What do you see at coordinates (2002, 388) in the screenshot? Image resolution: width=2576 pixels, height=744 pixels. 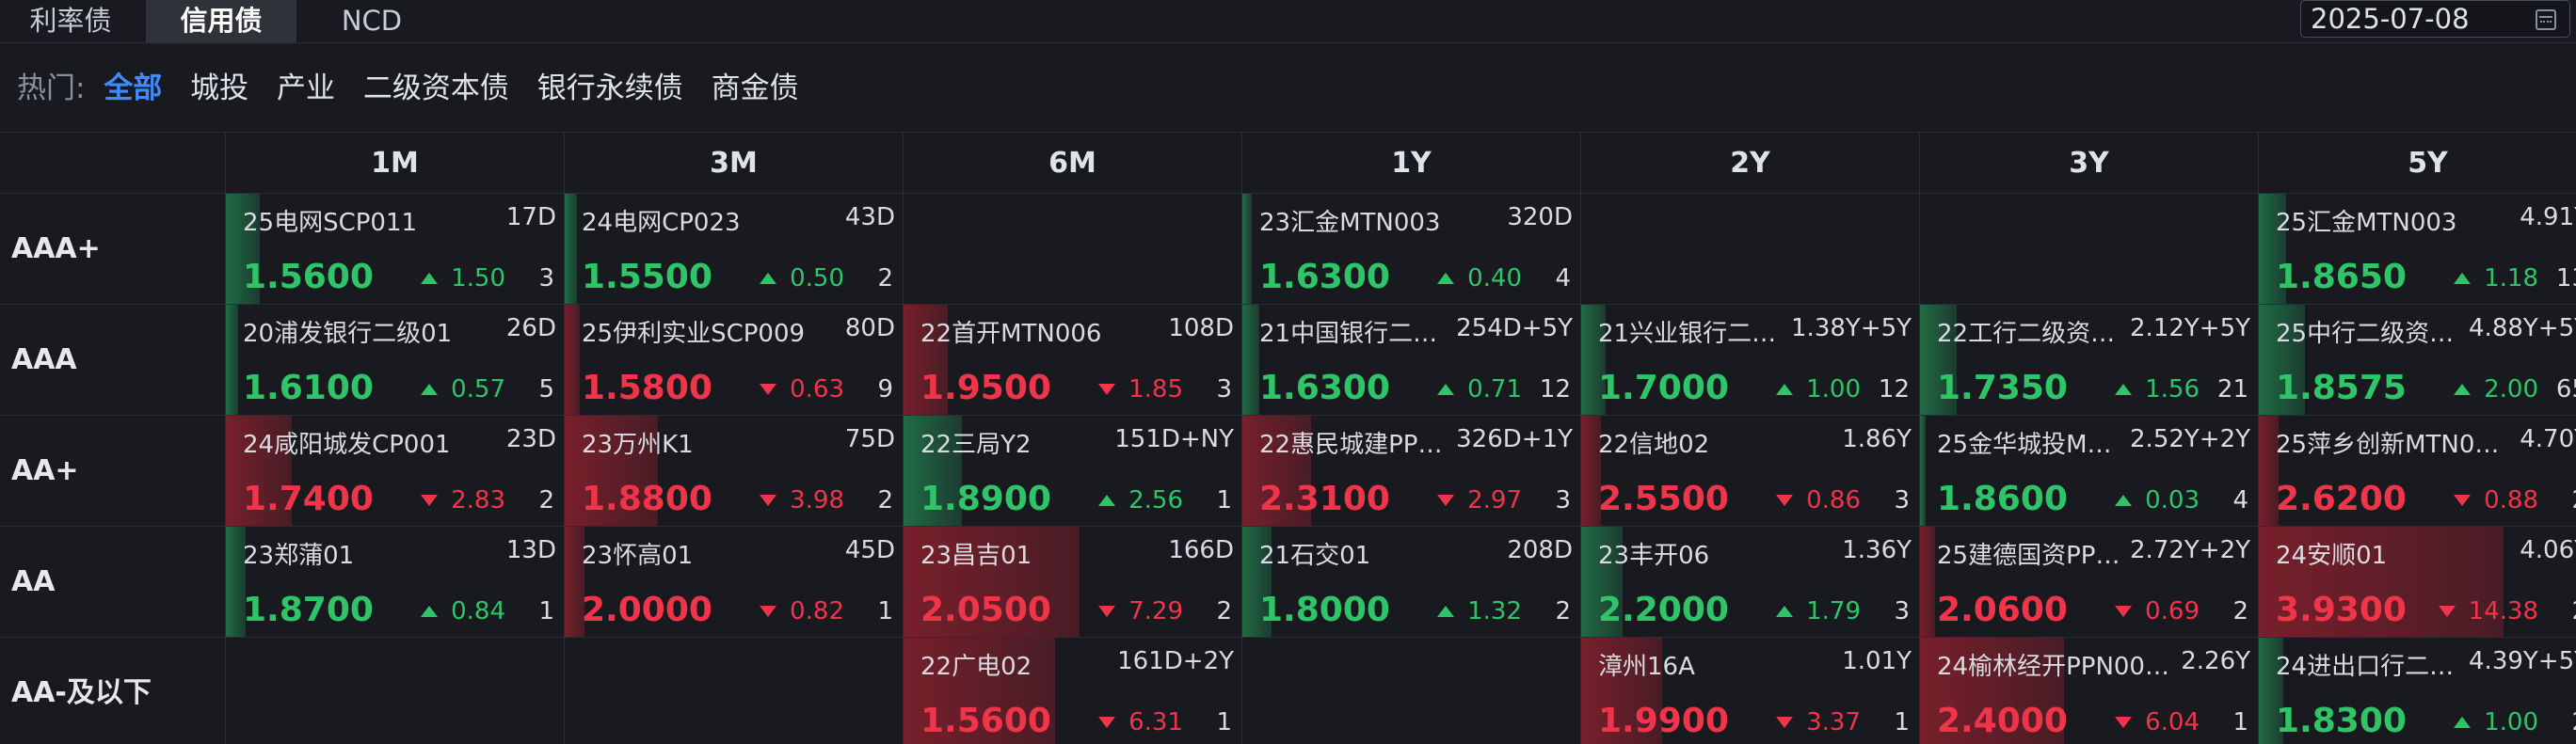 I see `bond-yield: 1.7350` at bounding box center [2002, 388].